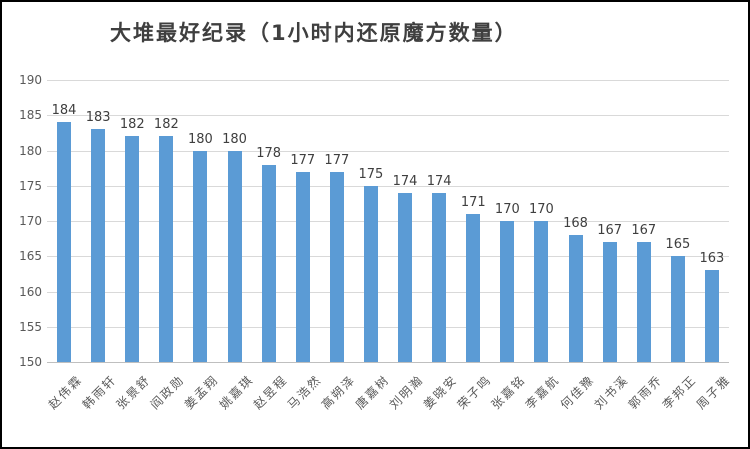  I want to click on x-axis-category-label: 荣子鸣, so click(474, 392).